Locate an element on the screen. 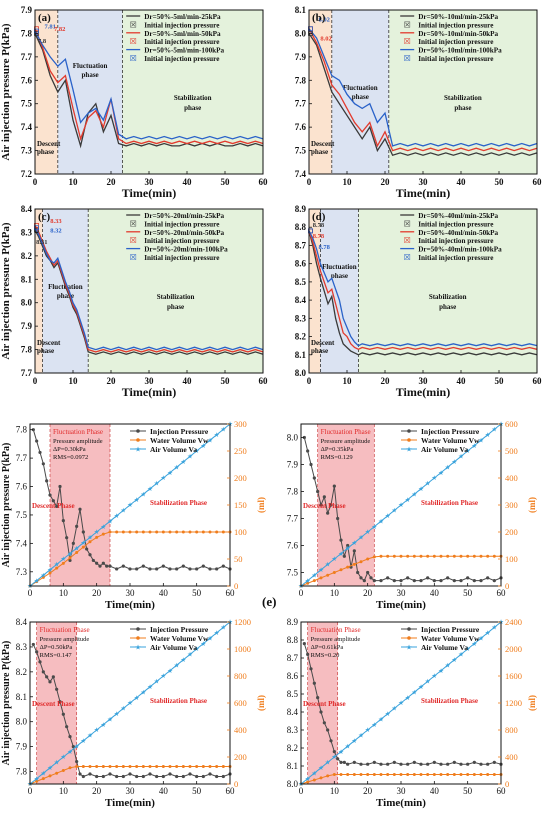  panel-c-phase-label-stabilization: phase is located at coordinates (175, 307).